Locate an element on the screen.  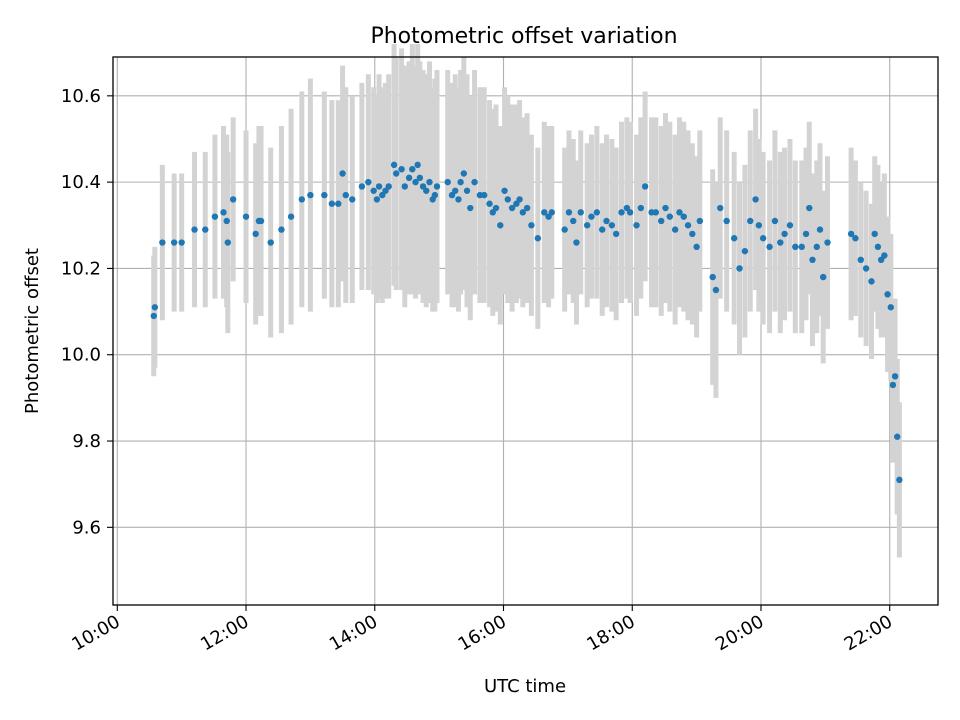
y-tick-label: 10.4 is located at coordinates (81, 182).